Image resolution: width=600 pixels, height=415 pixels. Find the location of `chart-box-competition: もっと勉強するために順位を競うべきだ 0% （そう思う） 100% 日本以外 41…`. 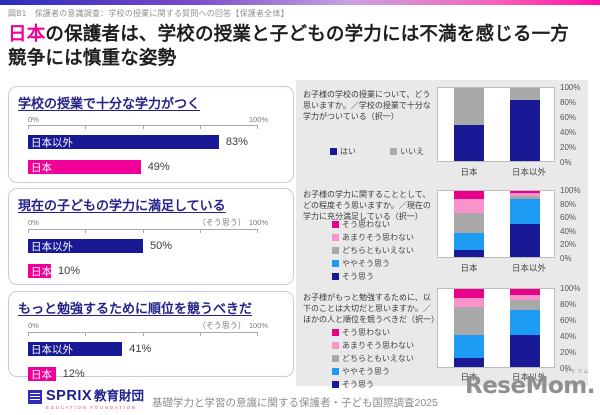

chart-box-competition: もっと勉強するために順位を競うべきだ 0% （そう思う） 100% 日本以外 41… is located at coordinates (151, 336).